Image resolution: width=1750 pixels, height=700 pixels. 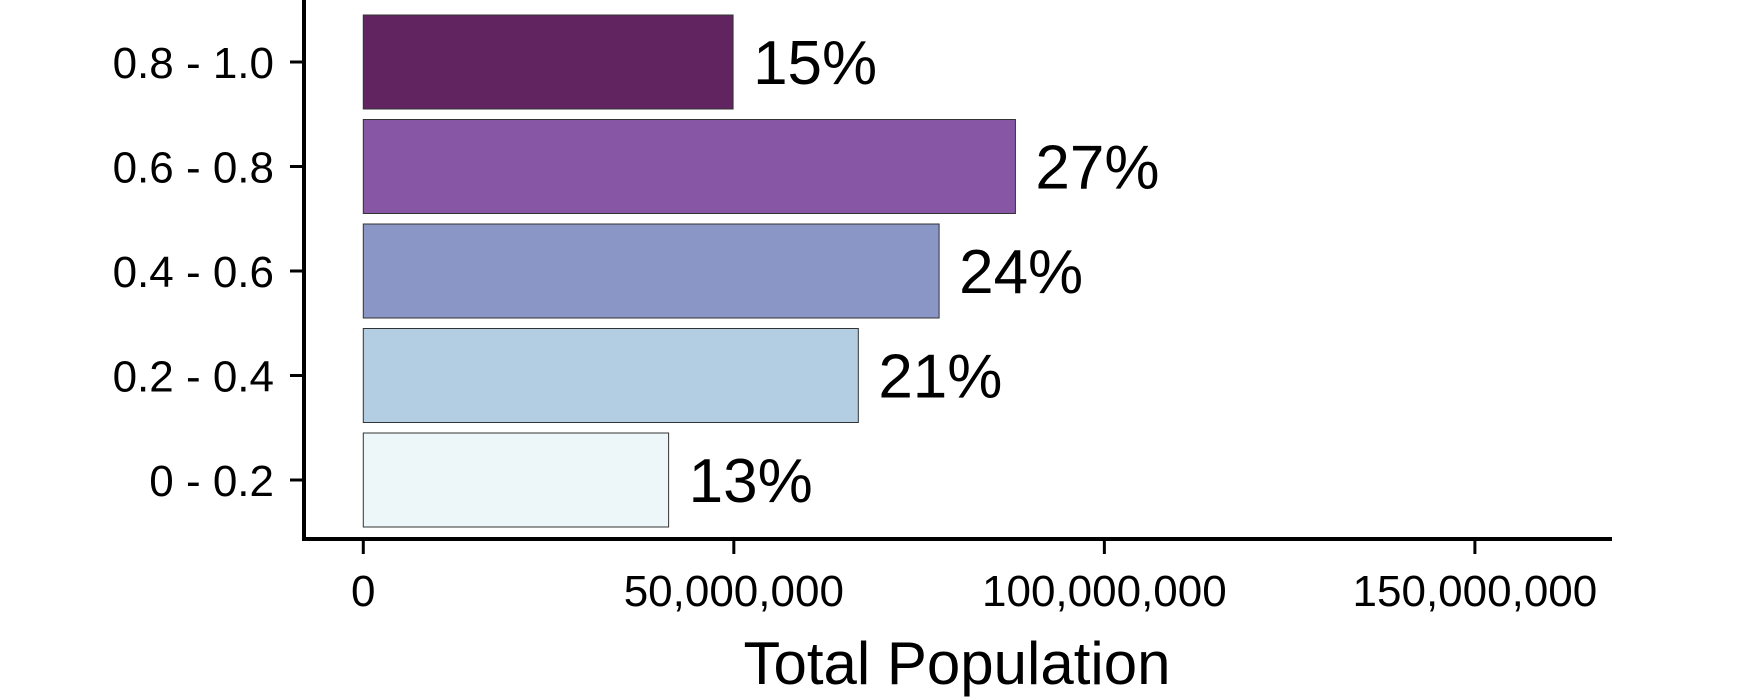 What do you see at coordinates (957, 663) in the screenshot?
I see `x-axis-title: Total Population` at bounding box center [957, 663].